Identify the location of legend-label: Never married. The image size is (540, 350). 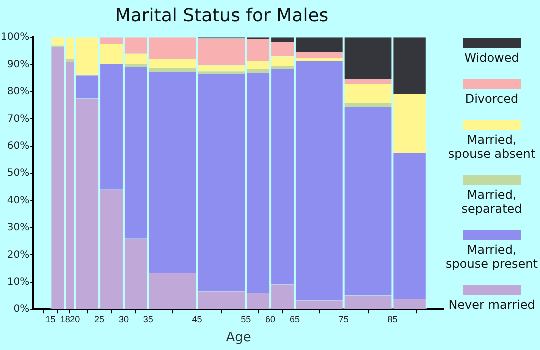
(492, 305).